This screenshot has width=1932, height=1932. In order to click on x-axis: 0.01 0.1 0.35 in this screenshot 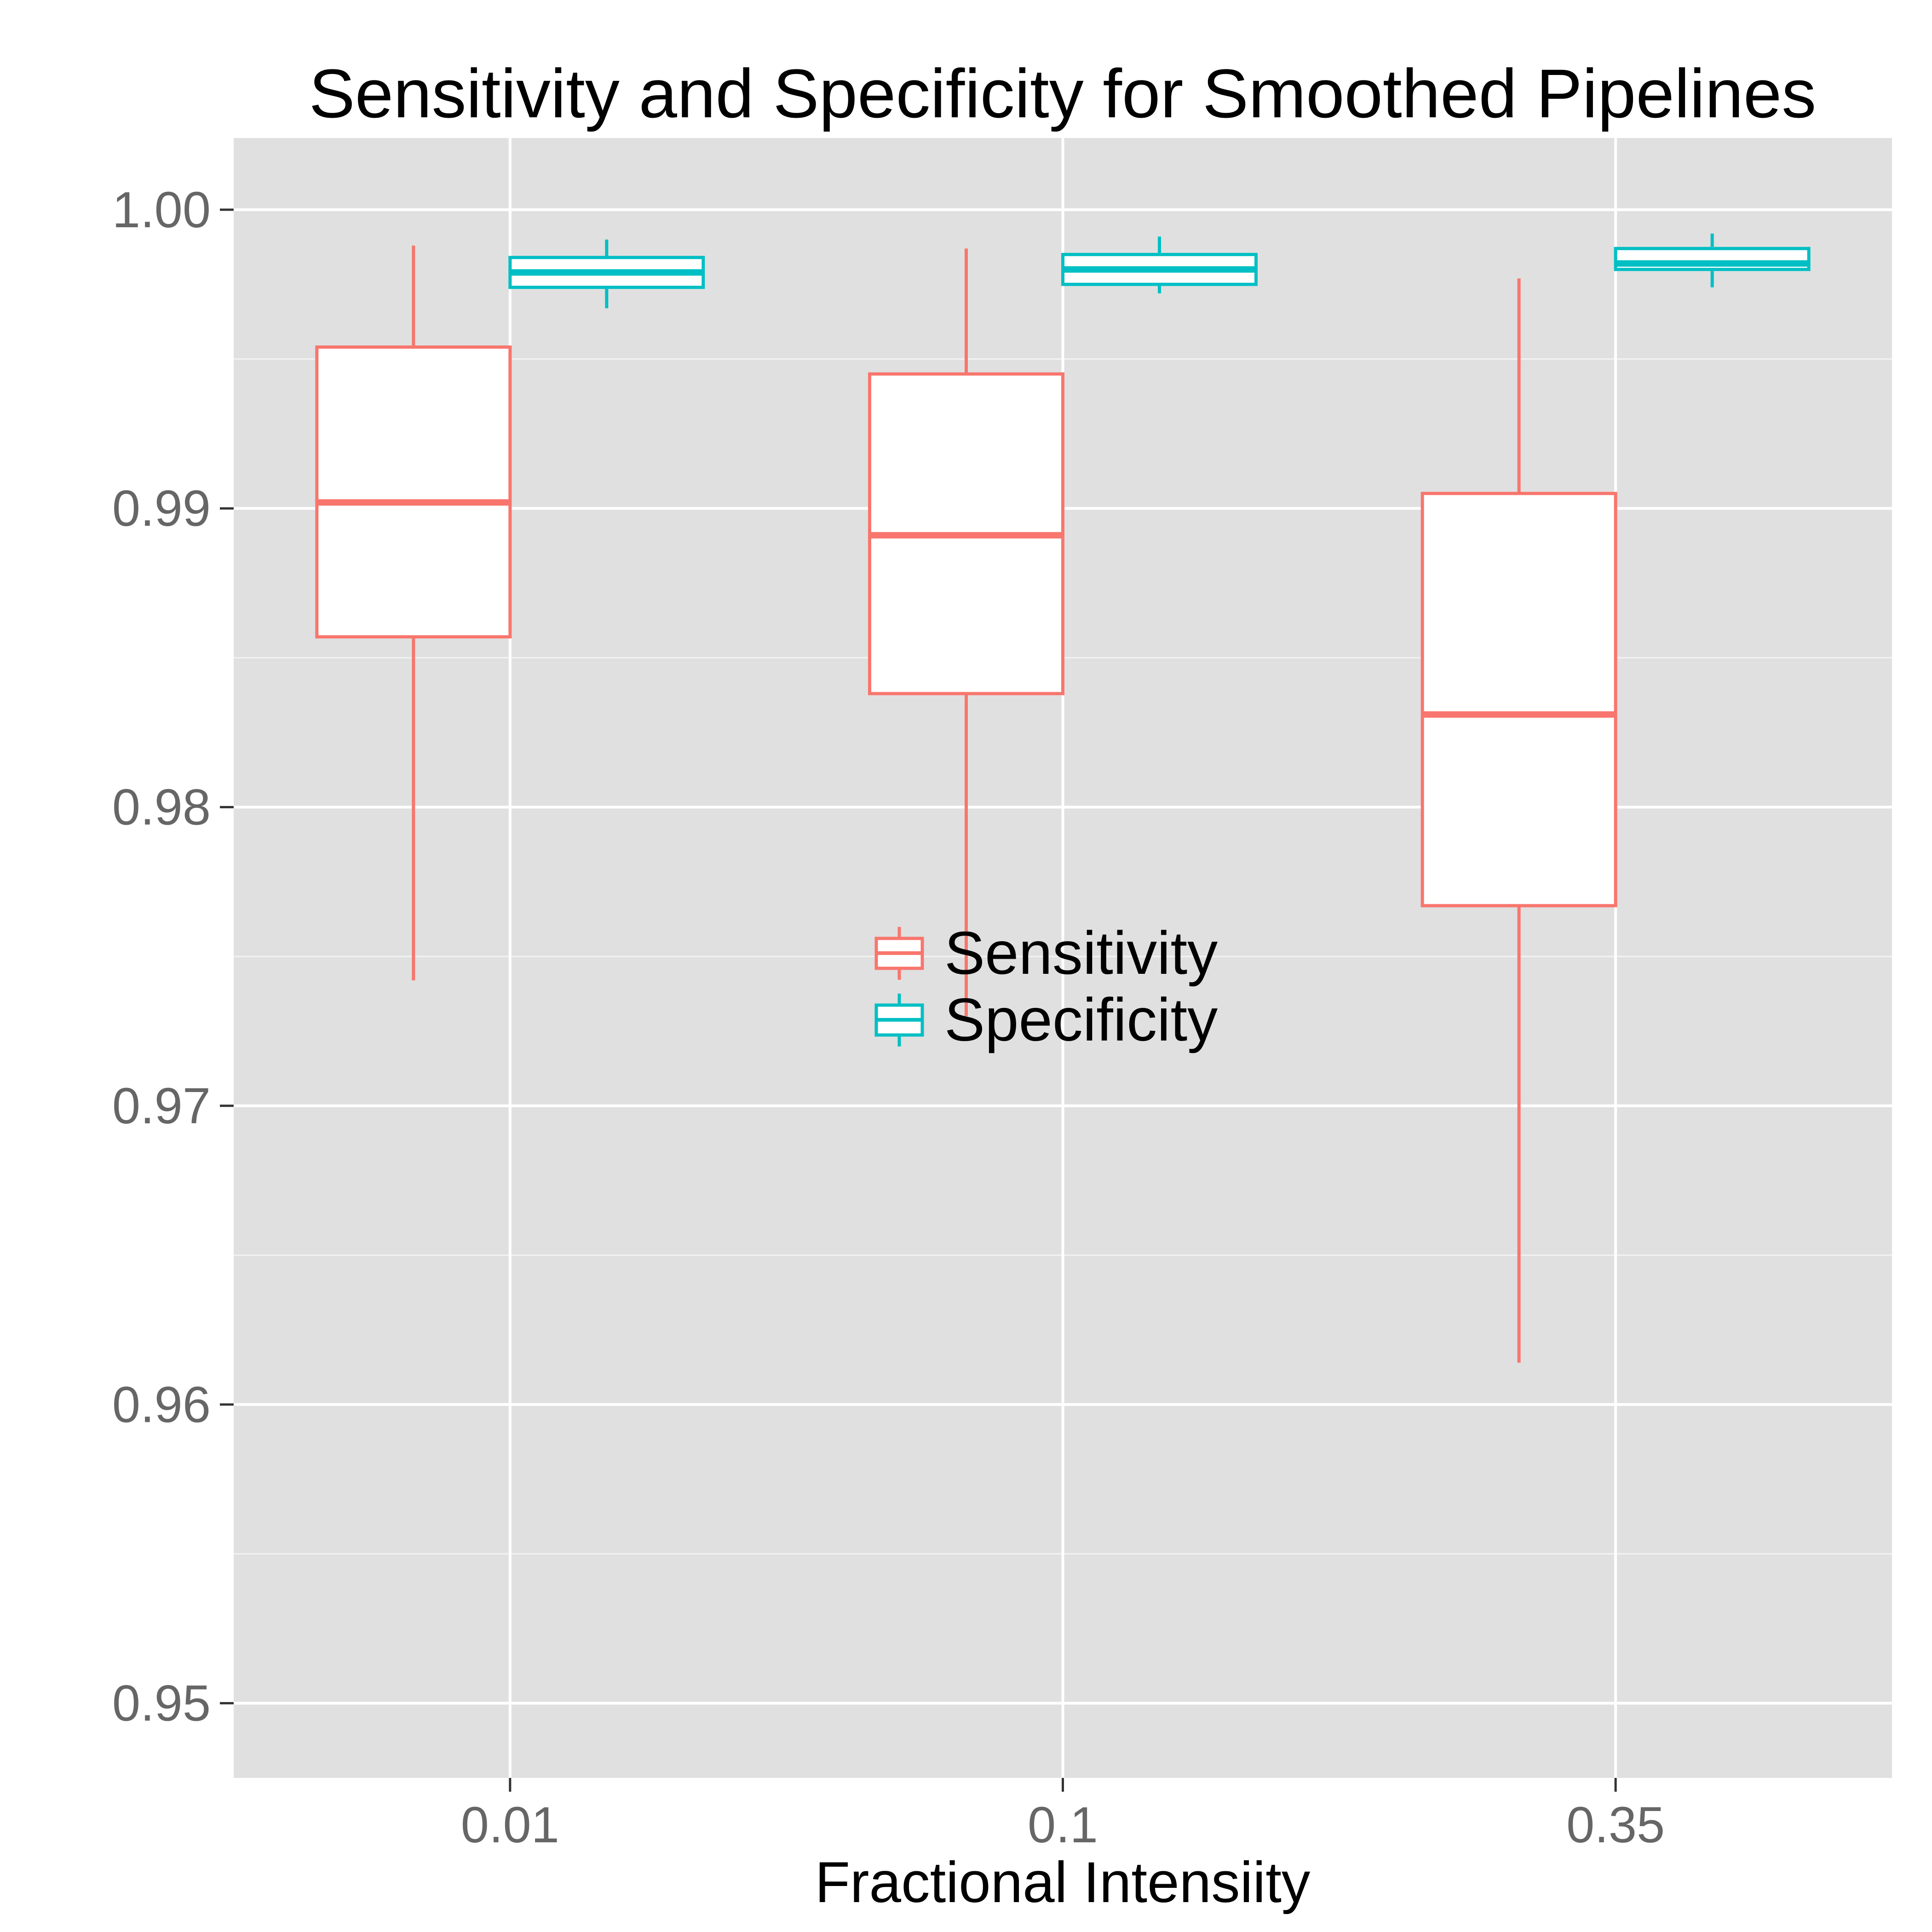, I will do `click(1063, 1815)`.